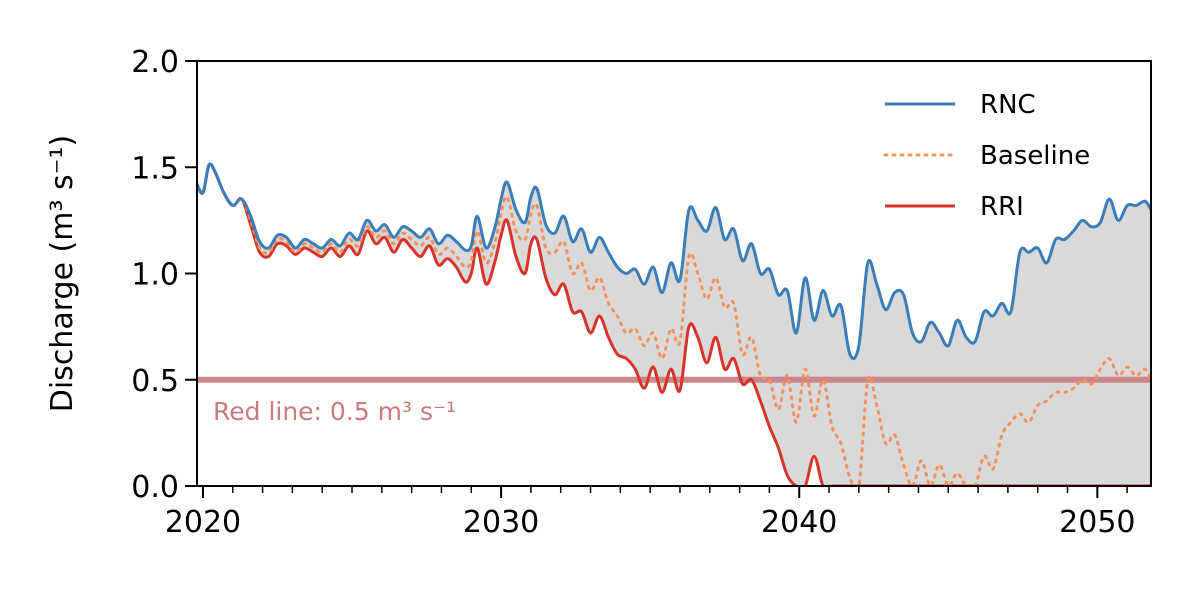  What do you see at coordinates (155, 487) in the screenshot?
I see `y-tick-label: 0.0` at bounding box center [155, 487].